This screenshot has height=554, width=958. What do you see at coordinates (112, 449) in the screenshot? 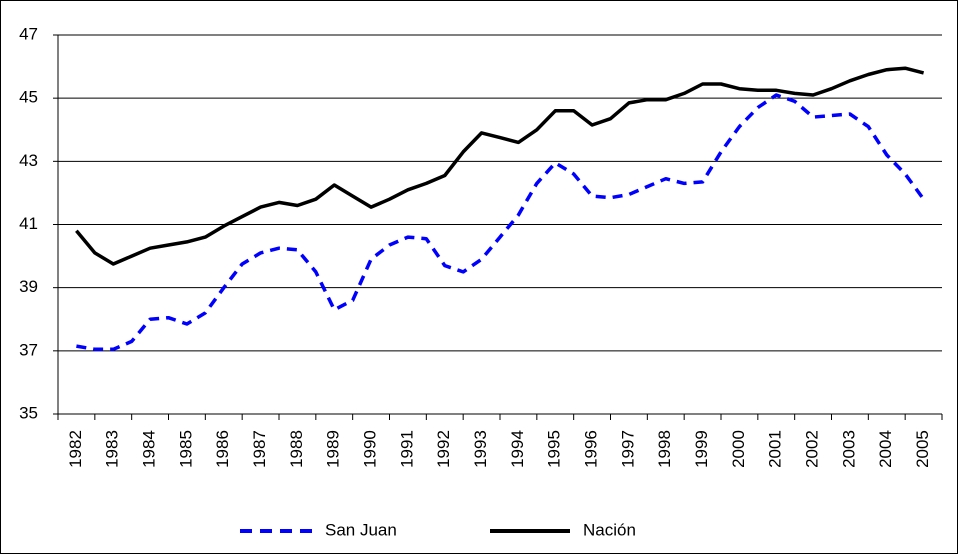
I see `x-tick-label: 1983` at bounding box center [112, 449].